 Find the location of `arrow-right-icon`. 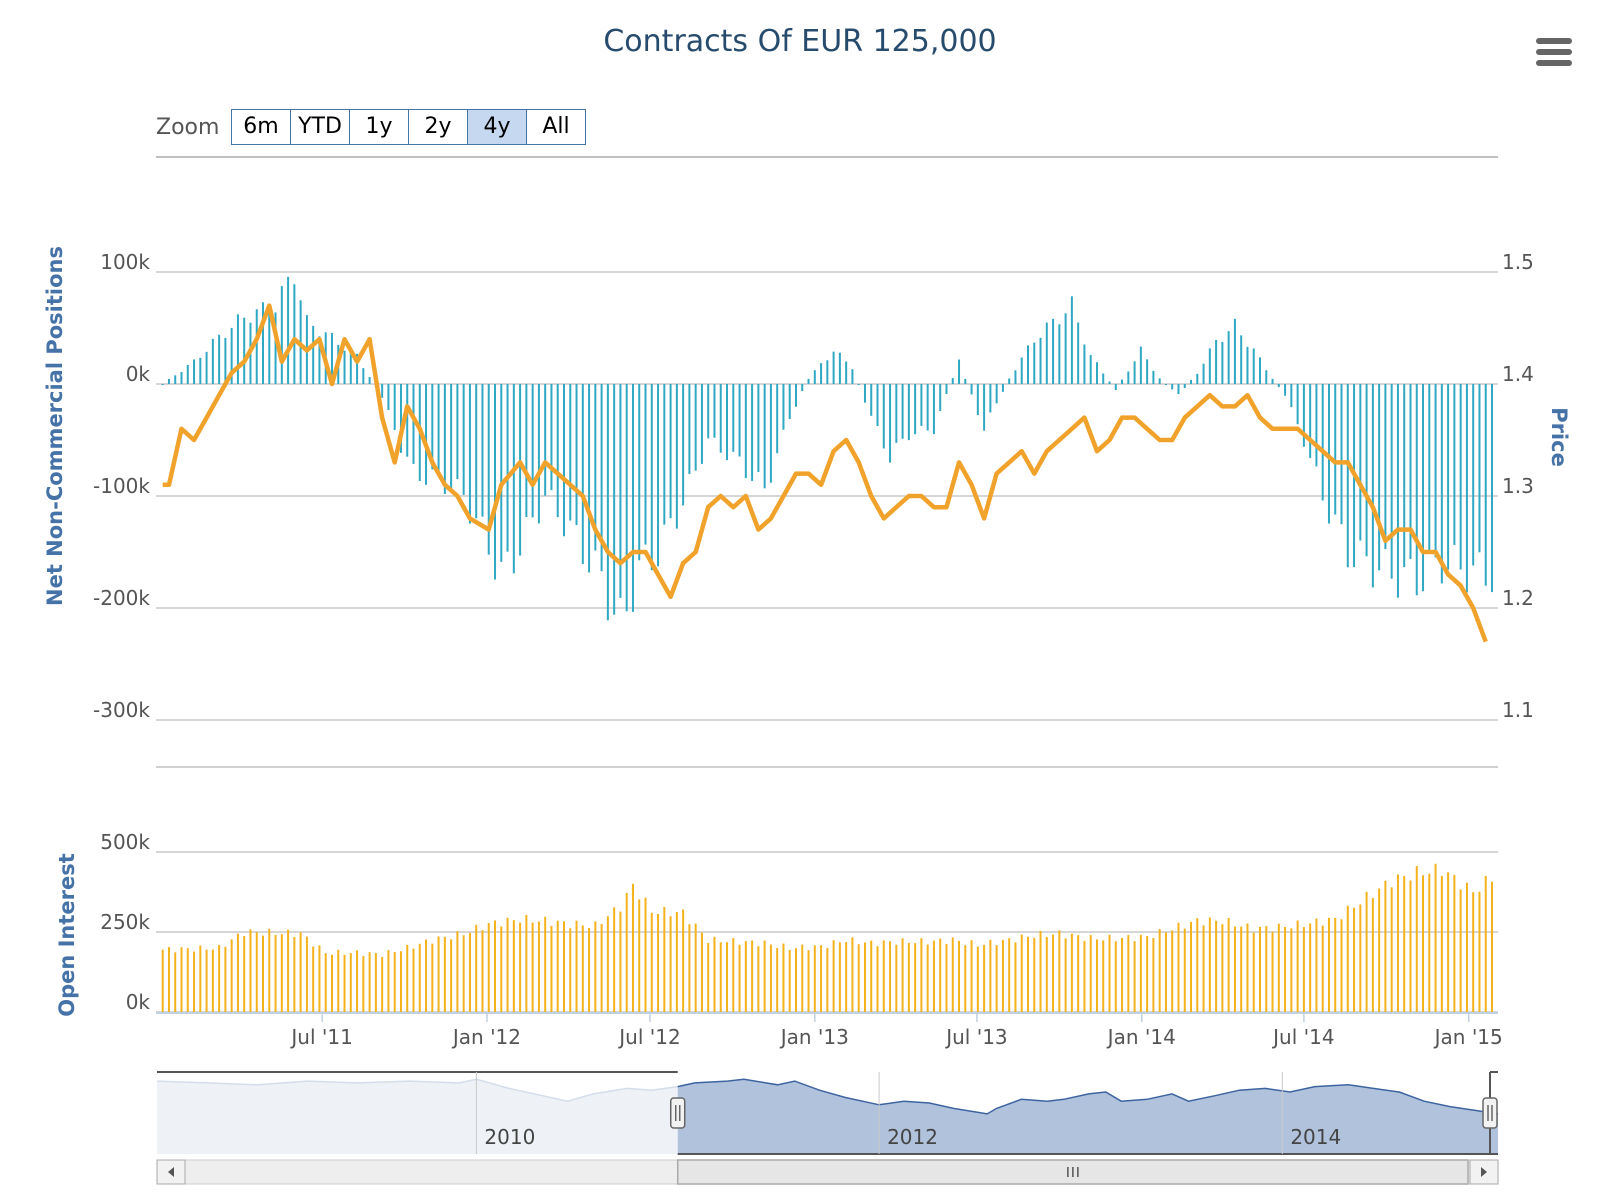

arrow-right-icon is located at coordinates (1484, 1172).